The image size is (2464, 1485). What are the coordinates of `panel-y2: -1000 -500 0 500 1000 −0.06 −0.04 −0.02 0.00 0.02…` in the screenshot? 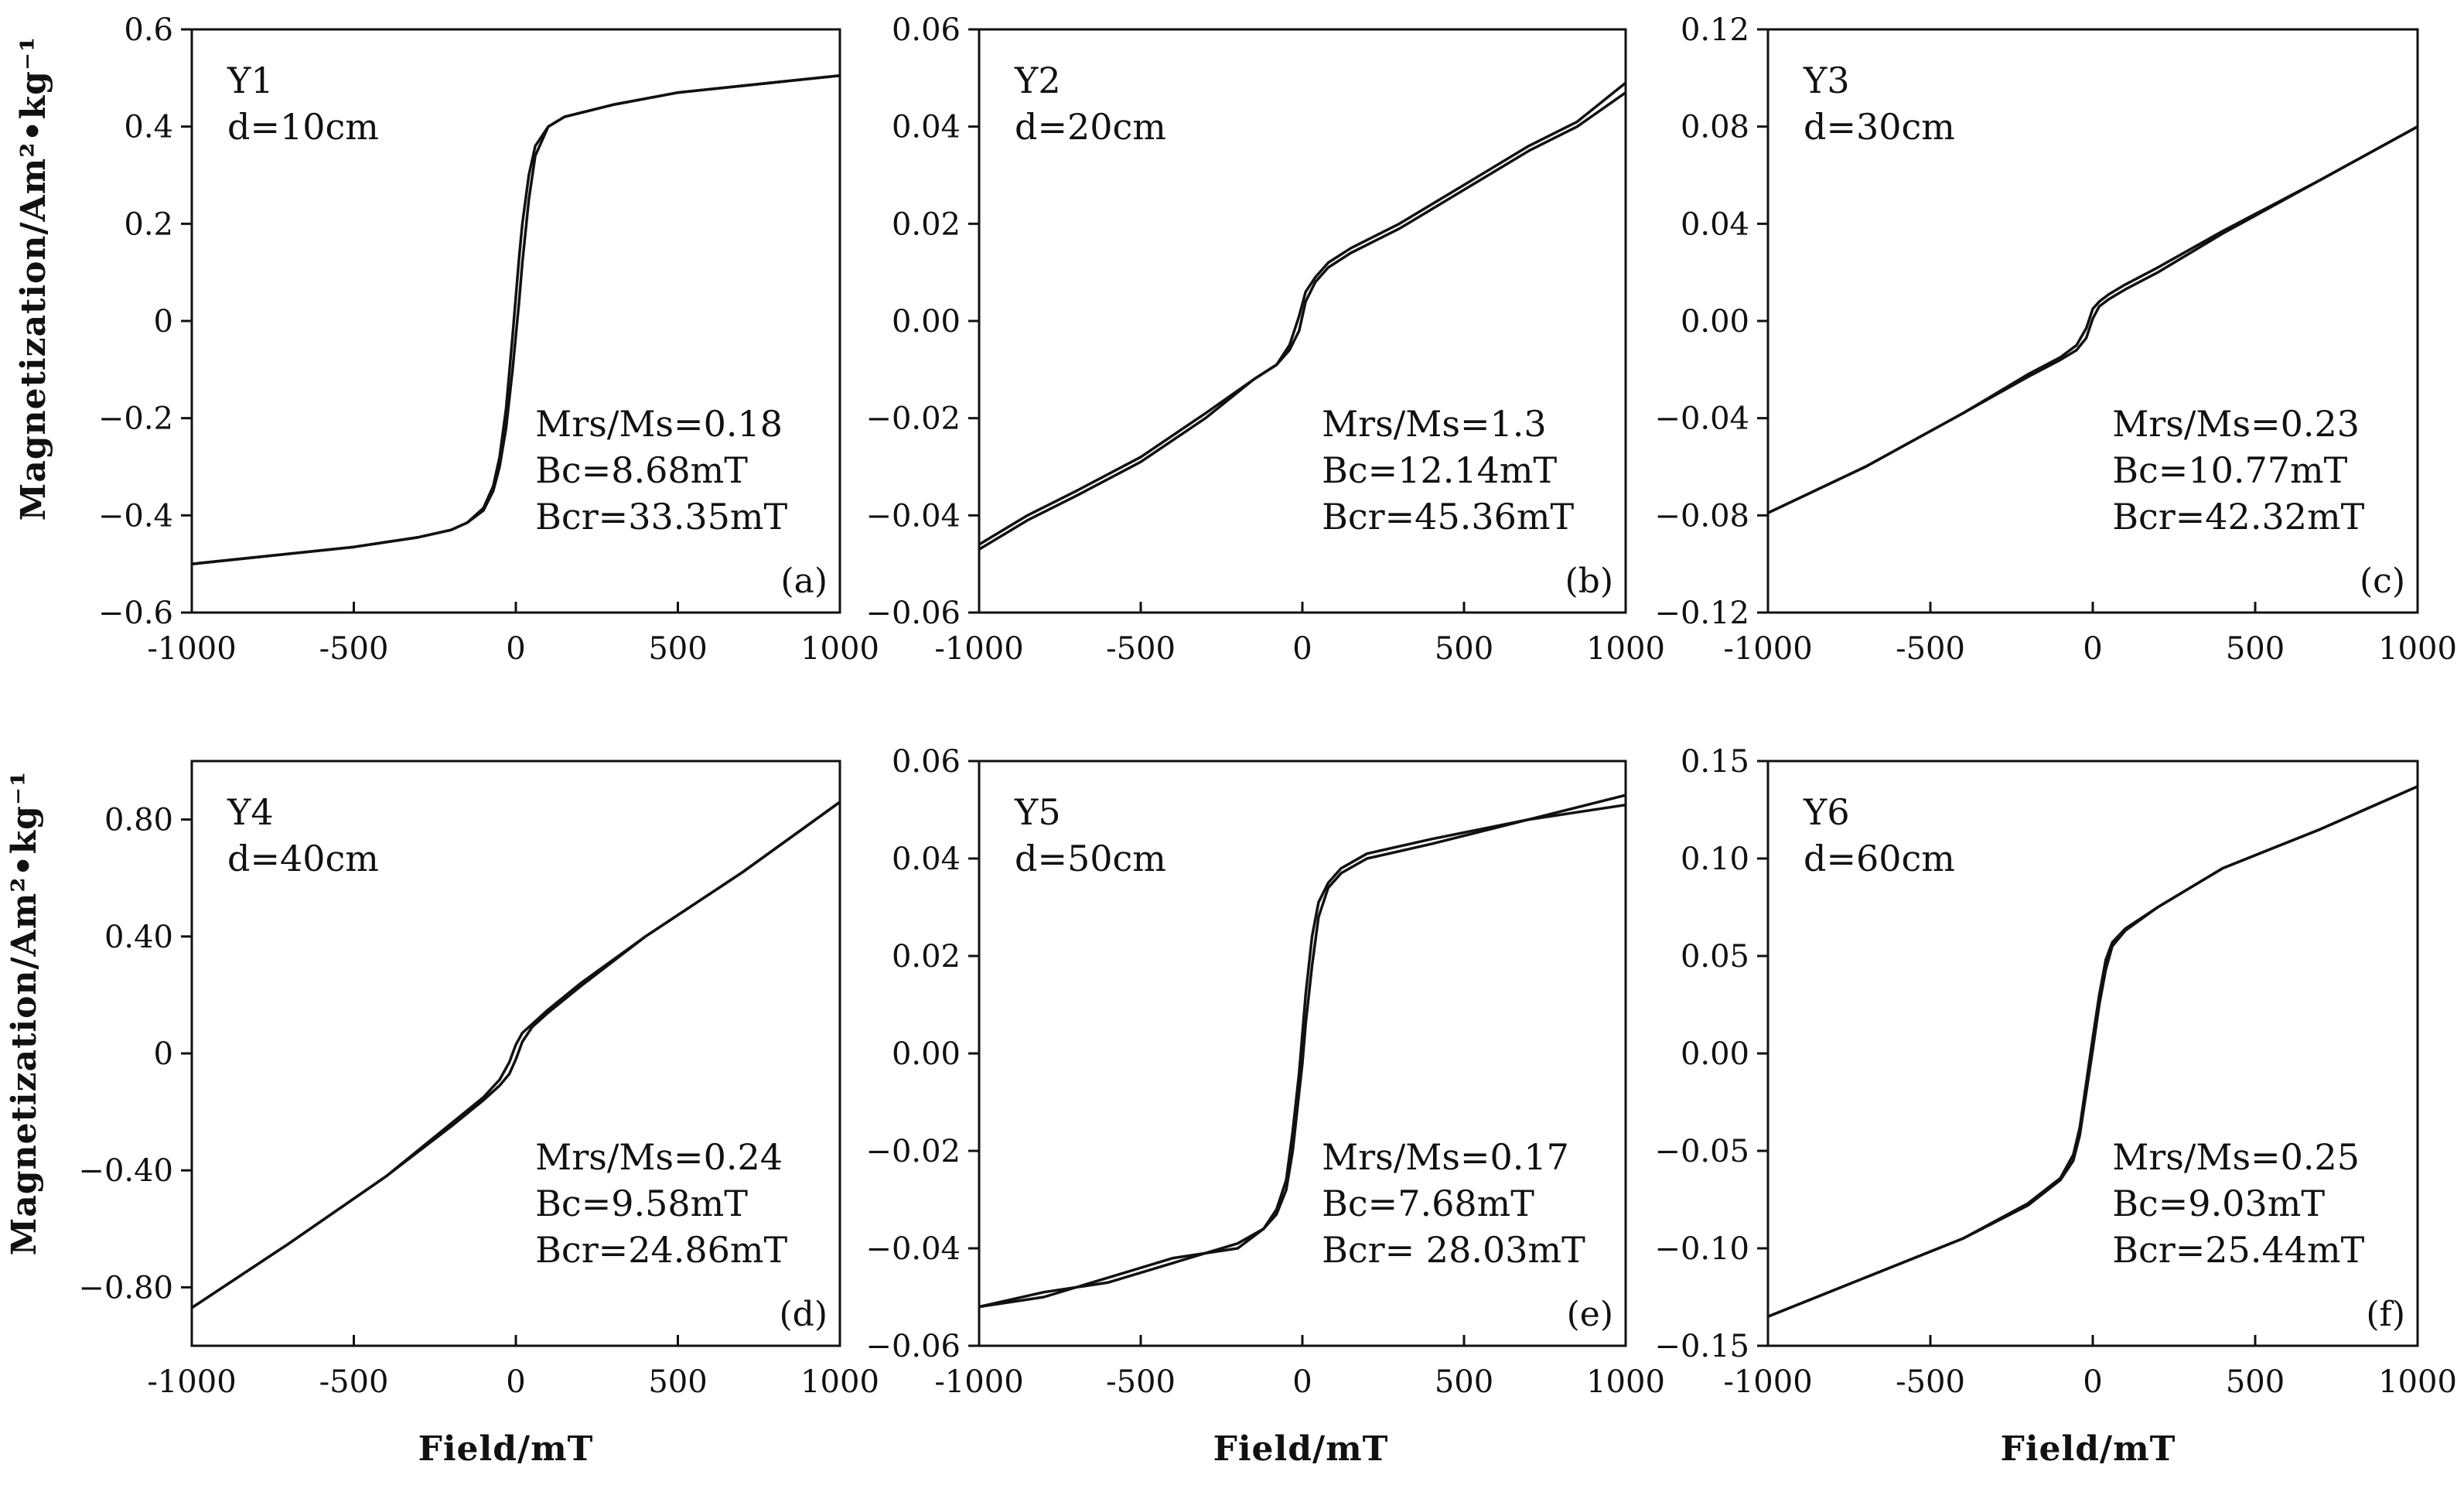 It's located at (1264, 339).